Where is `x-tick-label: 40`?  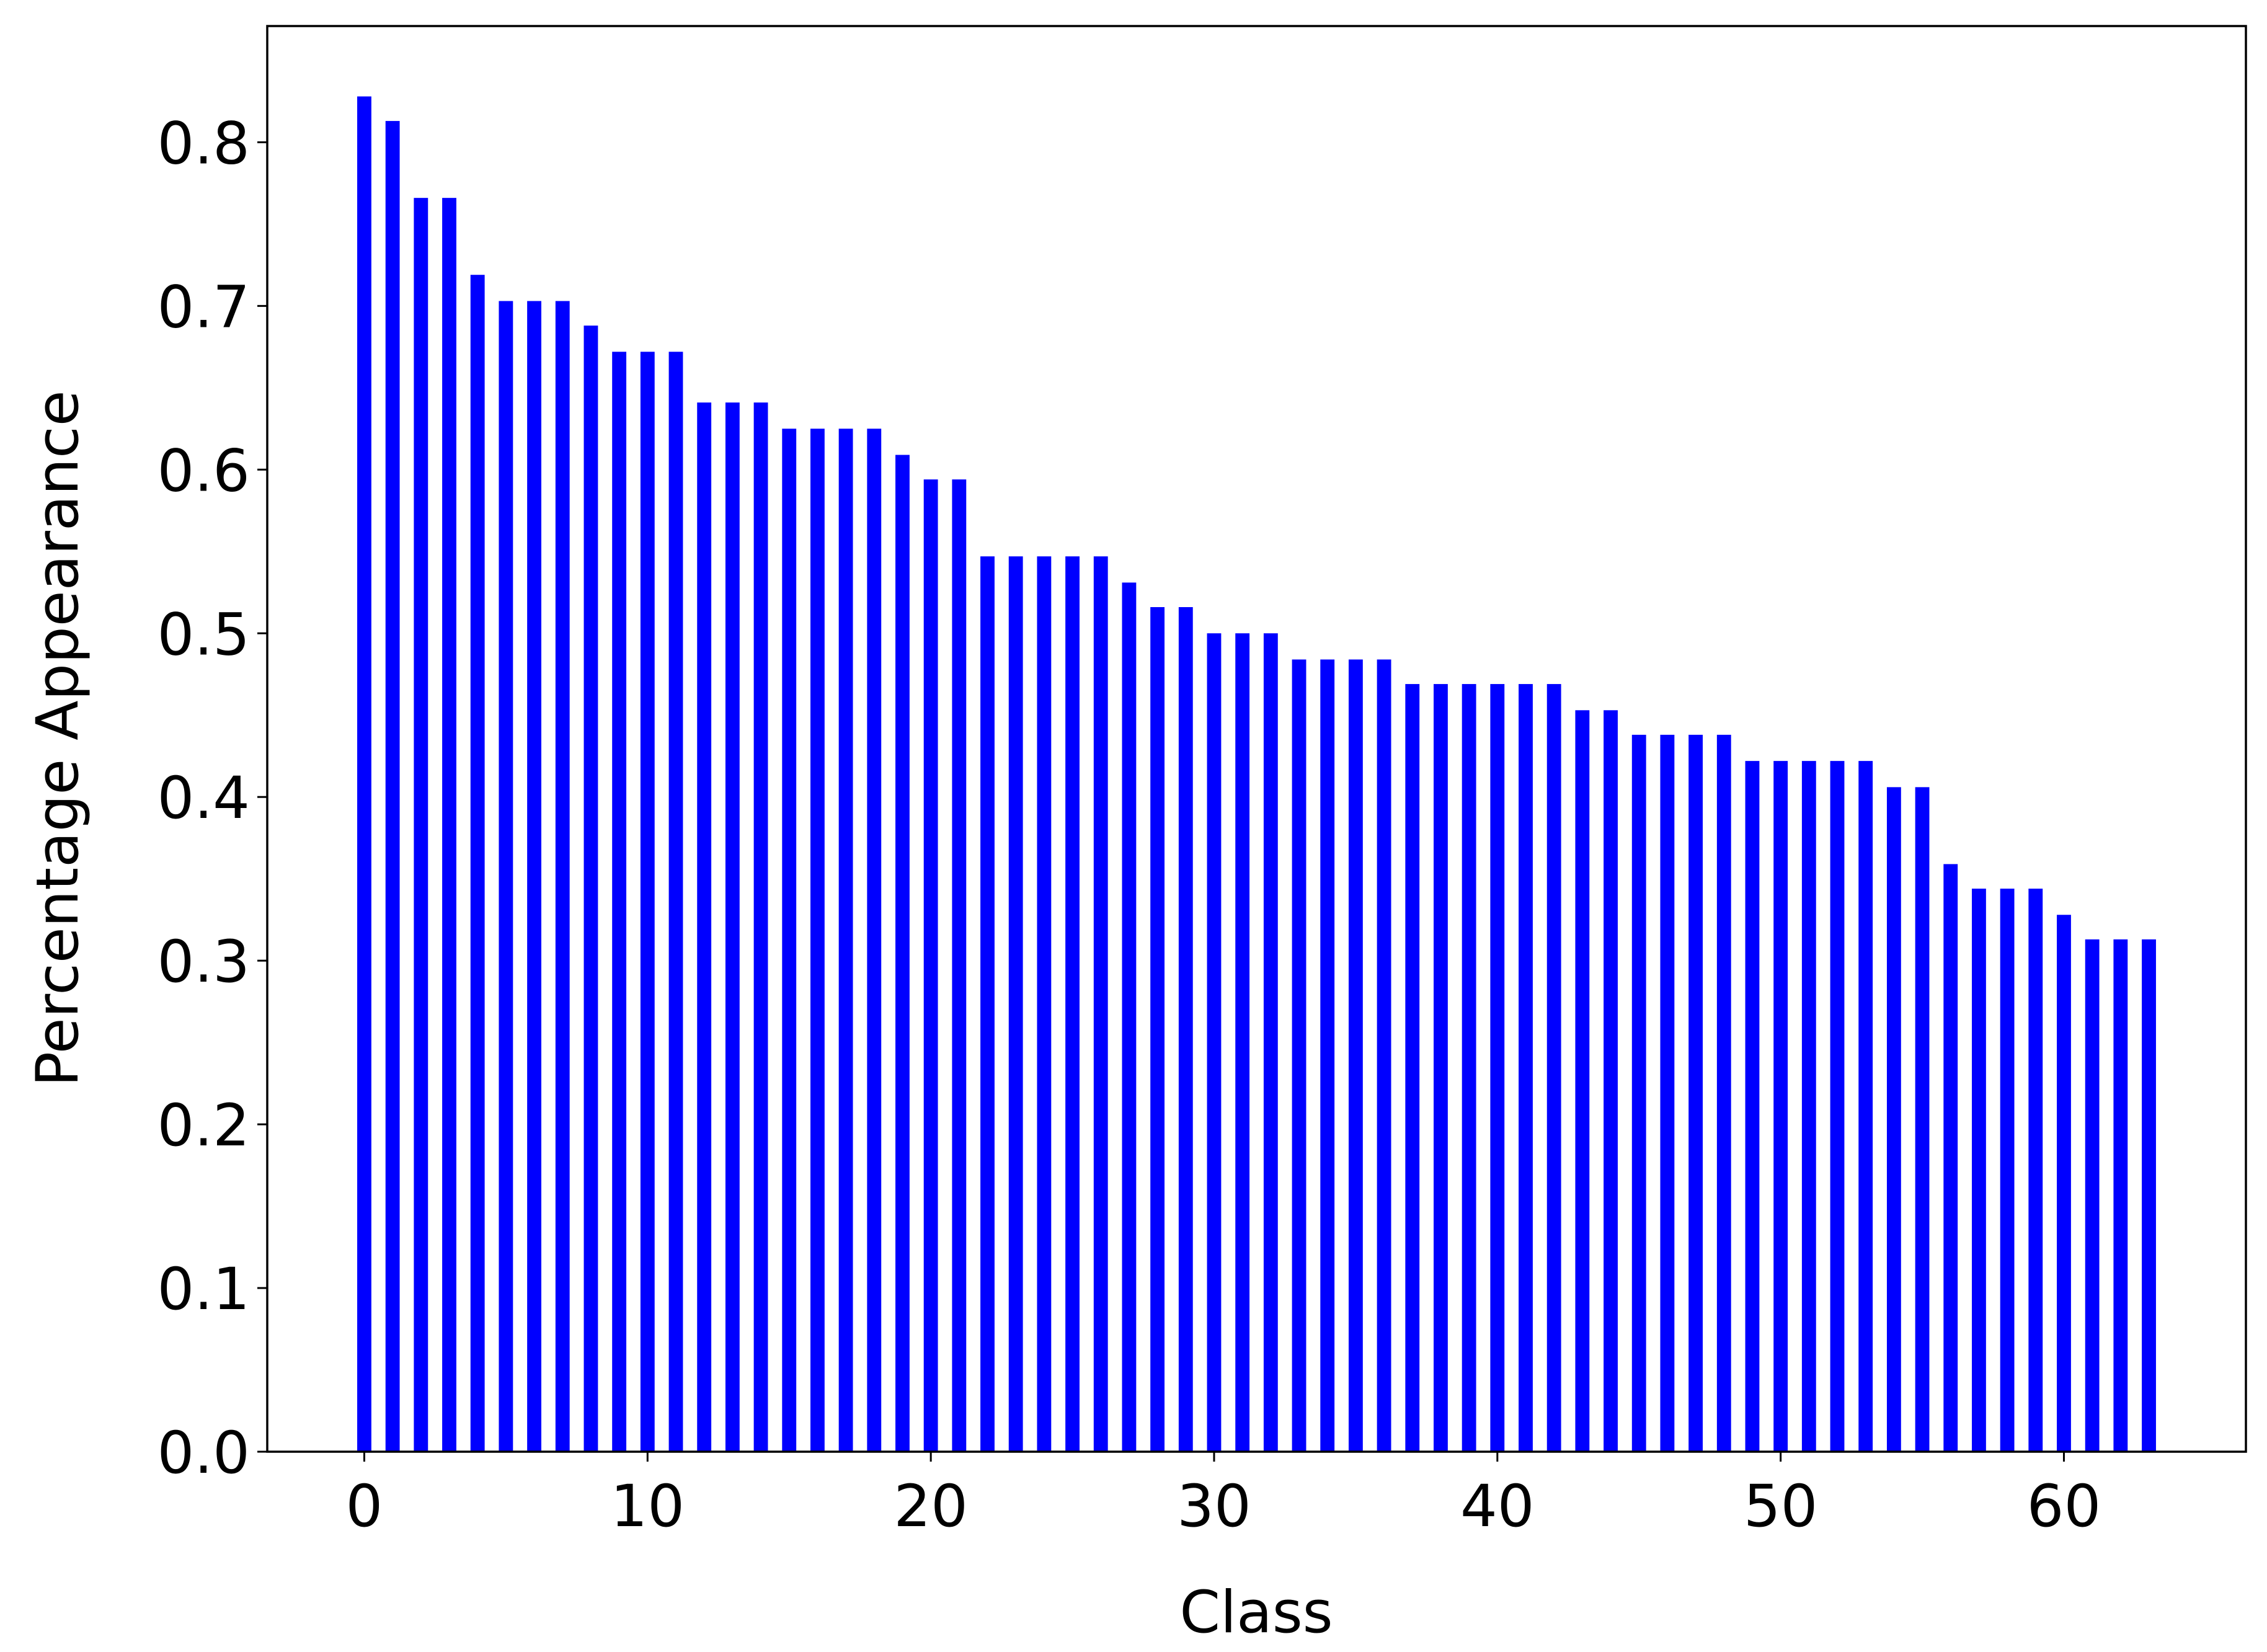 x-tick-label: 40 is located at coordinates (1497, 1506).